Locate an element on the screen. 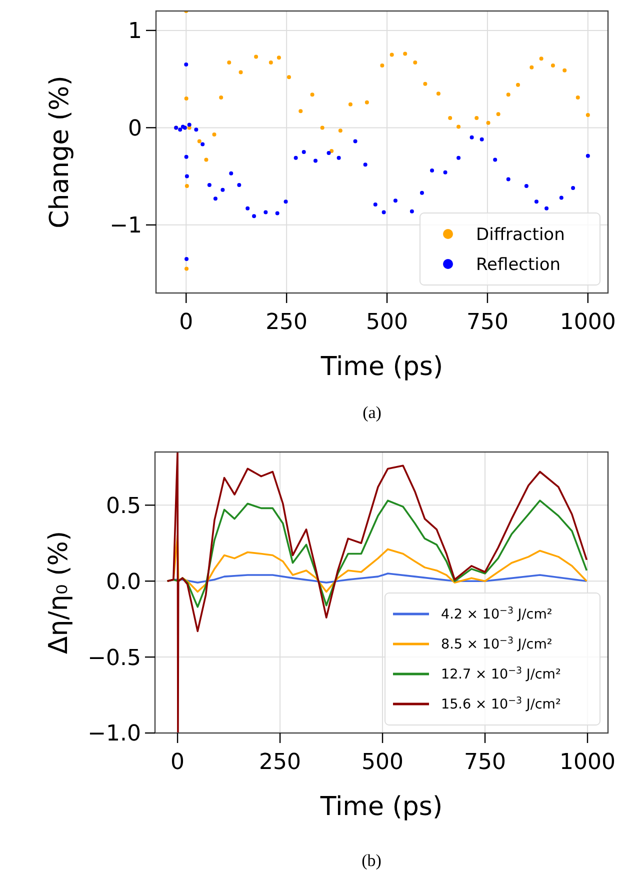 This screenshot has width=621, height=876. y-tick-label: 0 is located at coordinates (135, 129).